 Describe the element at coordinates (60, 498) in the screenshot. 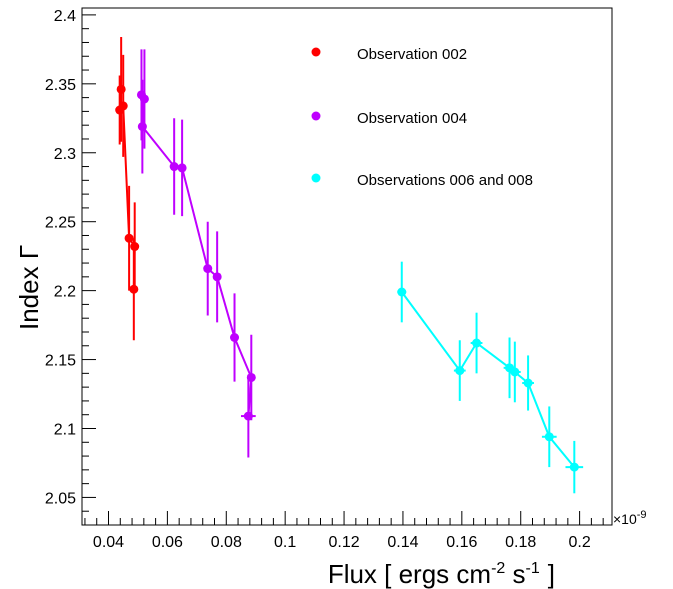

I see `y-tick-label: 2.05` at that location.